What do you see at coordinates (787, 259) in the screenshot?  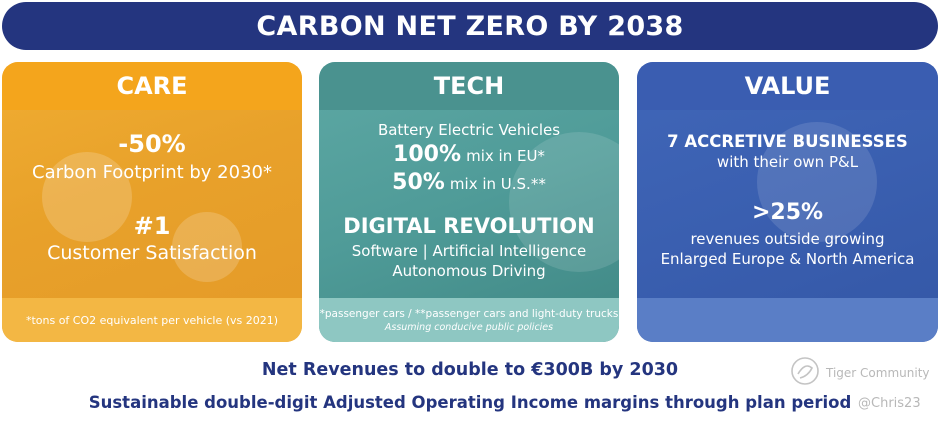 I see `value-stat-line2: Enlarged Europe & North America` at bounding box center [787, 259].